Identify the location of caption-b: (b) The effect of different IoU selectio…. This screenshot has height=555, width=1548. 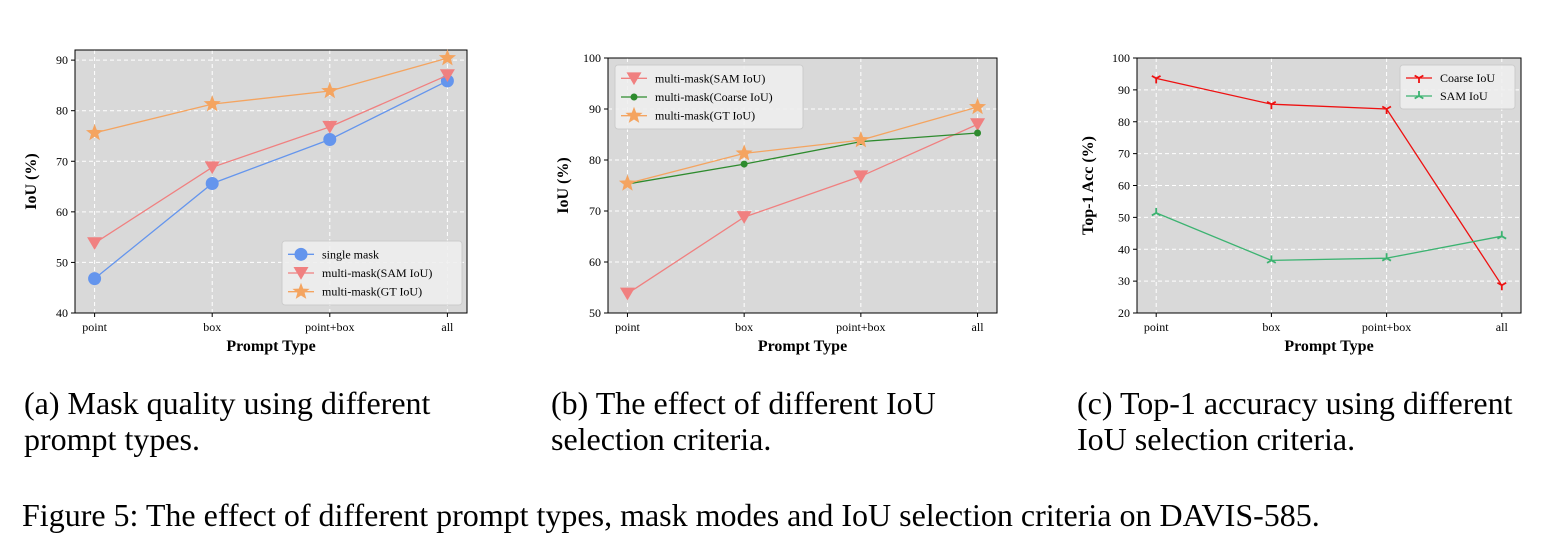
(743, 421).